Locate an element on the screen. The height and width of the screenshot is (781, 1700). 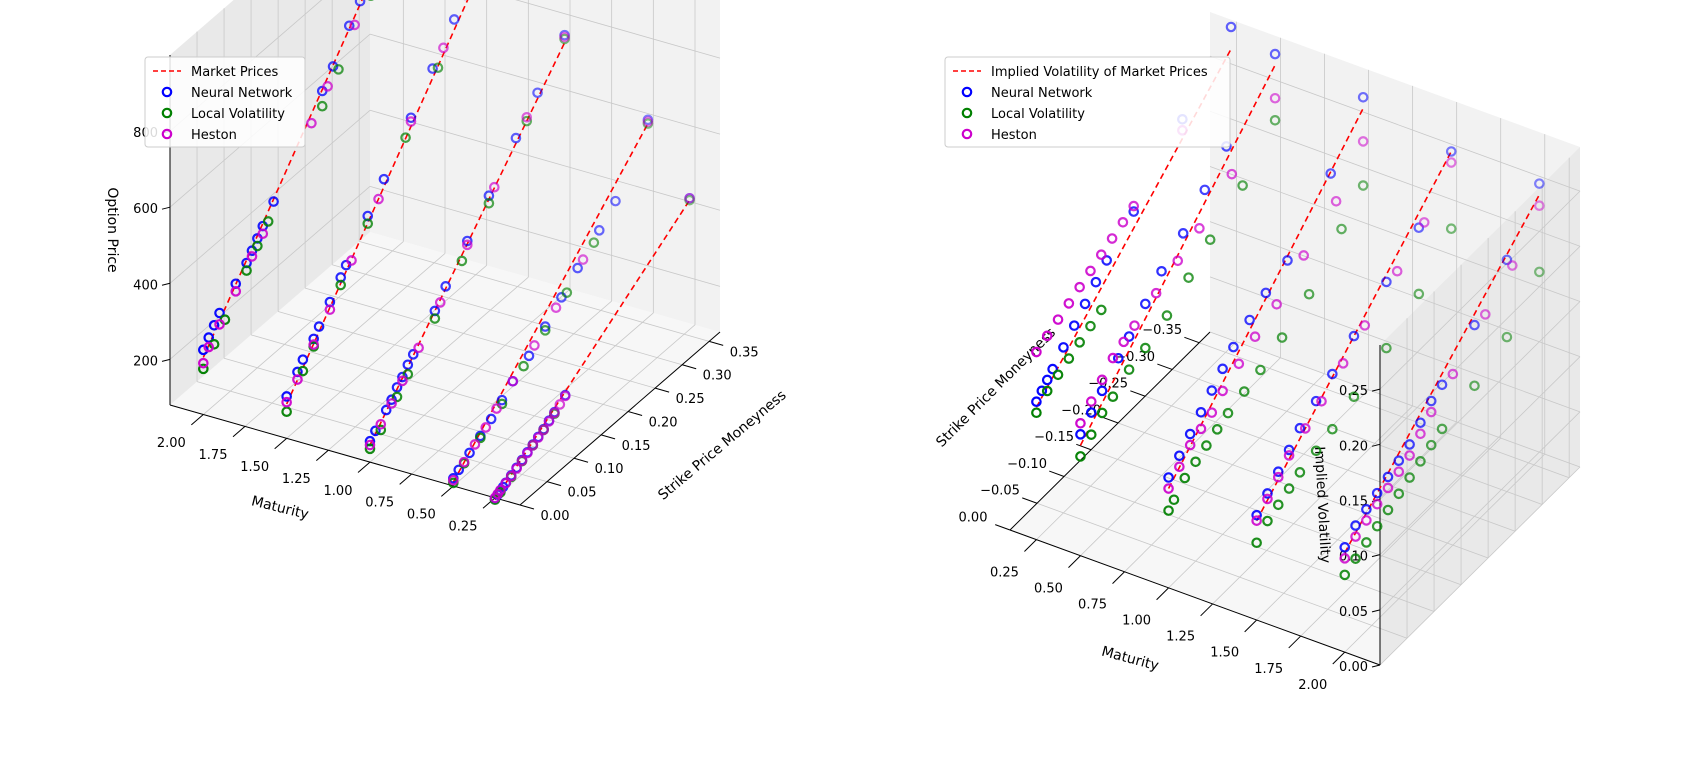
side-pane-yz is located at coordinates (1480, 406).